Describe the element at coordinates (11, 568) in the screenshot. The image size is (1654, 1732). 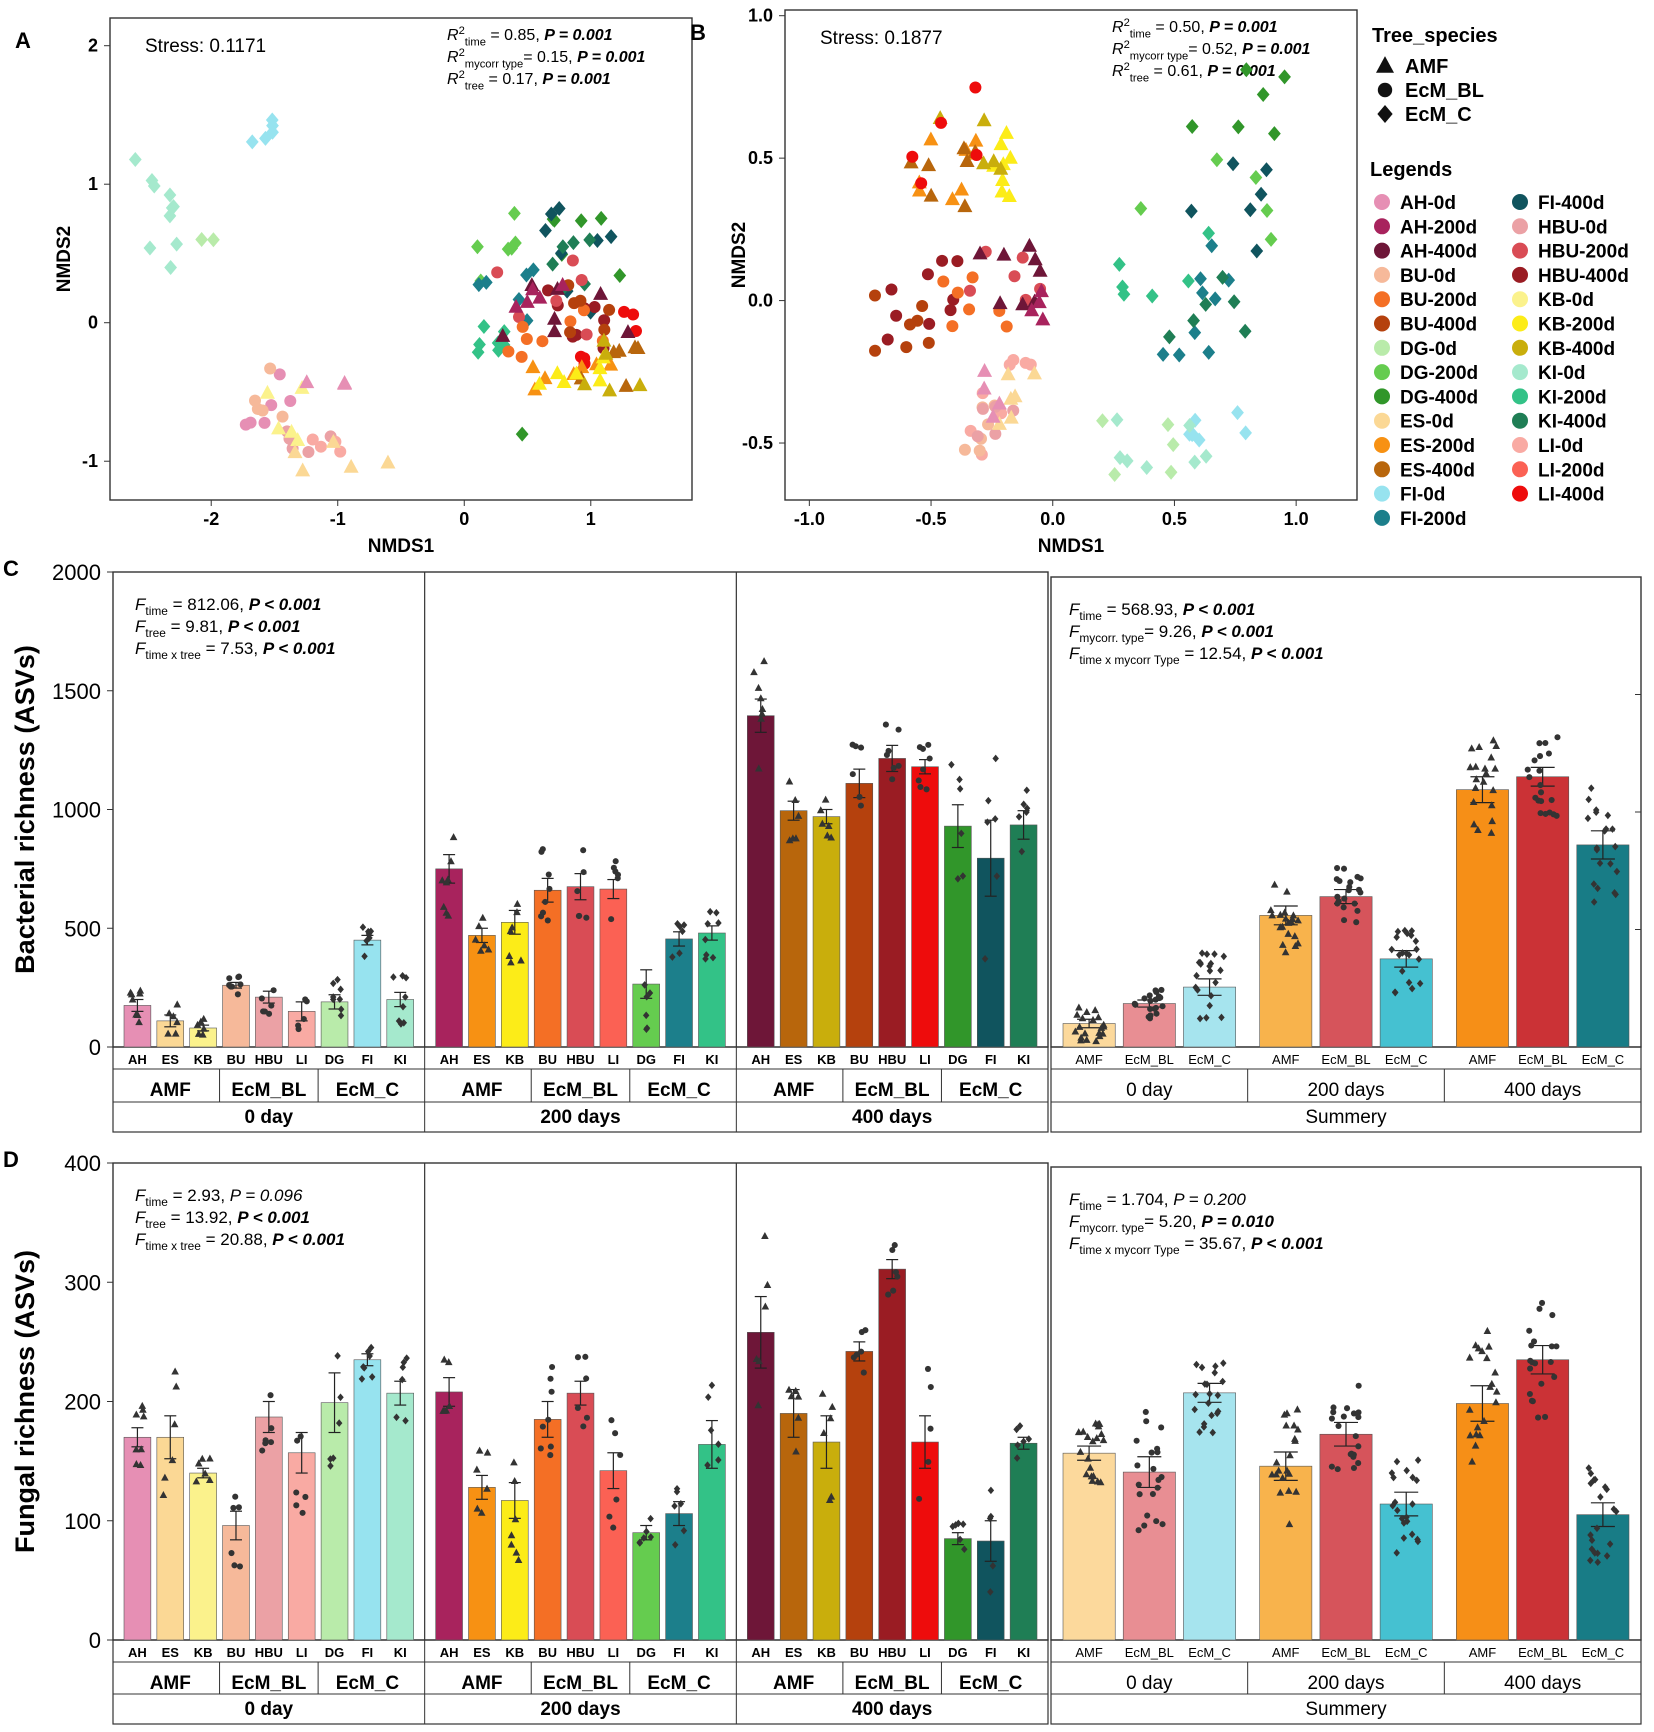
I see `panel-letter: C` at that location.